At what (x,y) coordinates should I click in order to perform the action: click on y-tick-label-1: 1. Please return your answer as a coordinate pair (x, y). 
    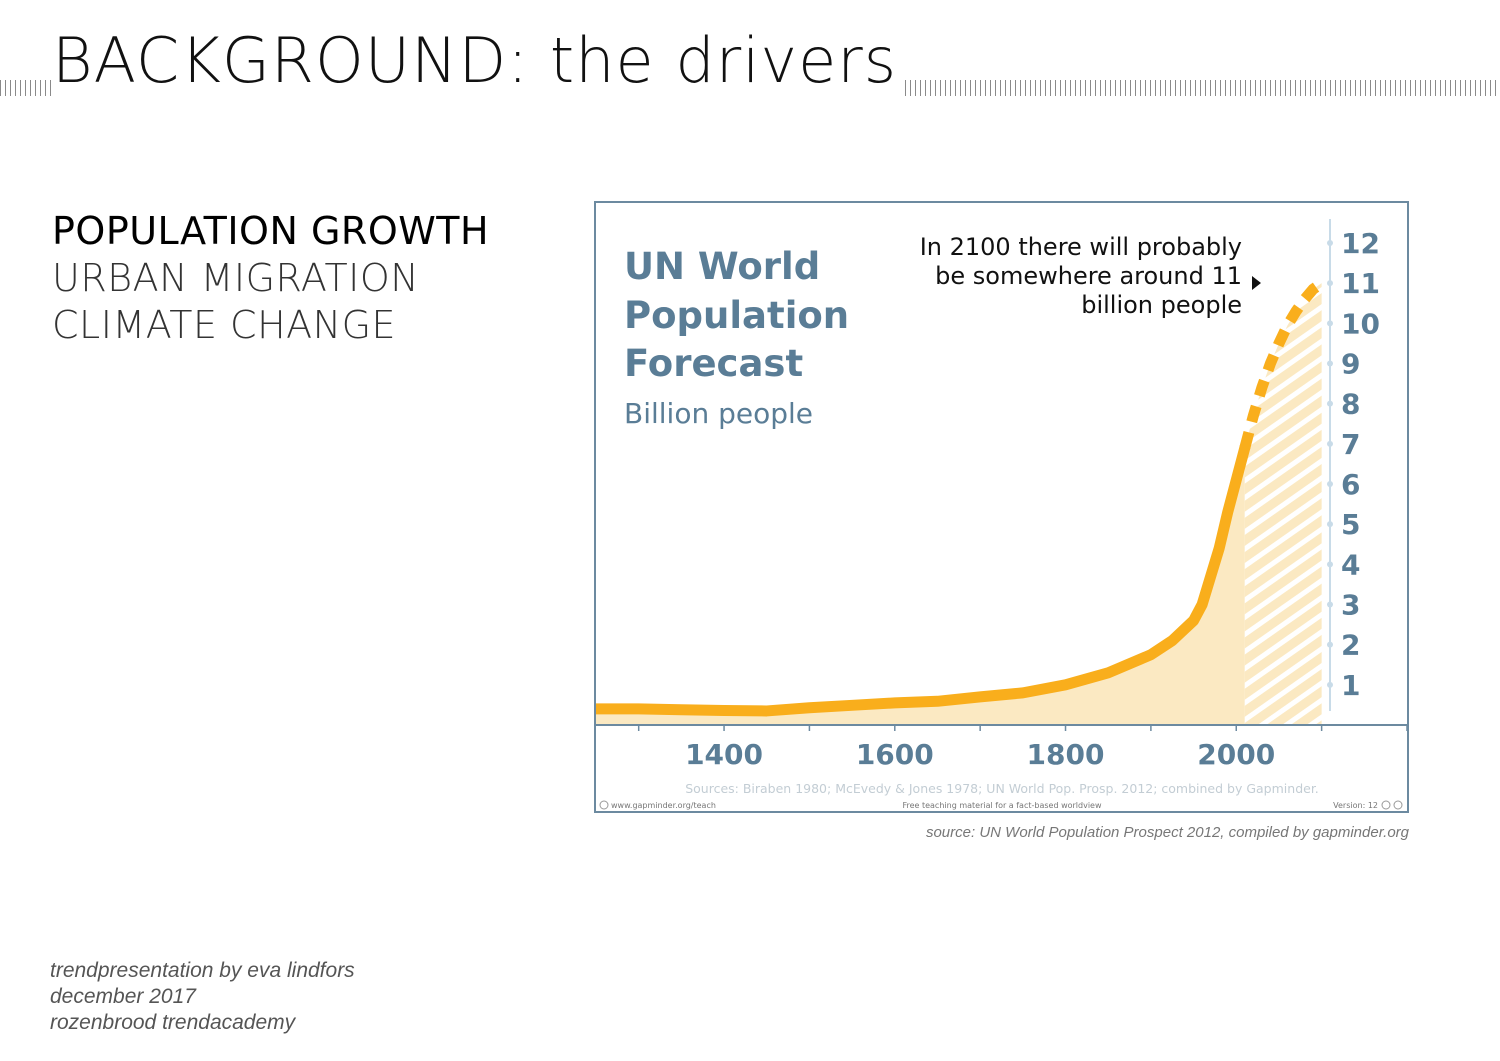
    Looking at the image, I should click on (1350, 685).